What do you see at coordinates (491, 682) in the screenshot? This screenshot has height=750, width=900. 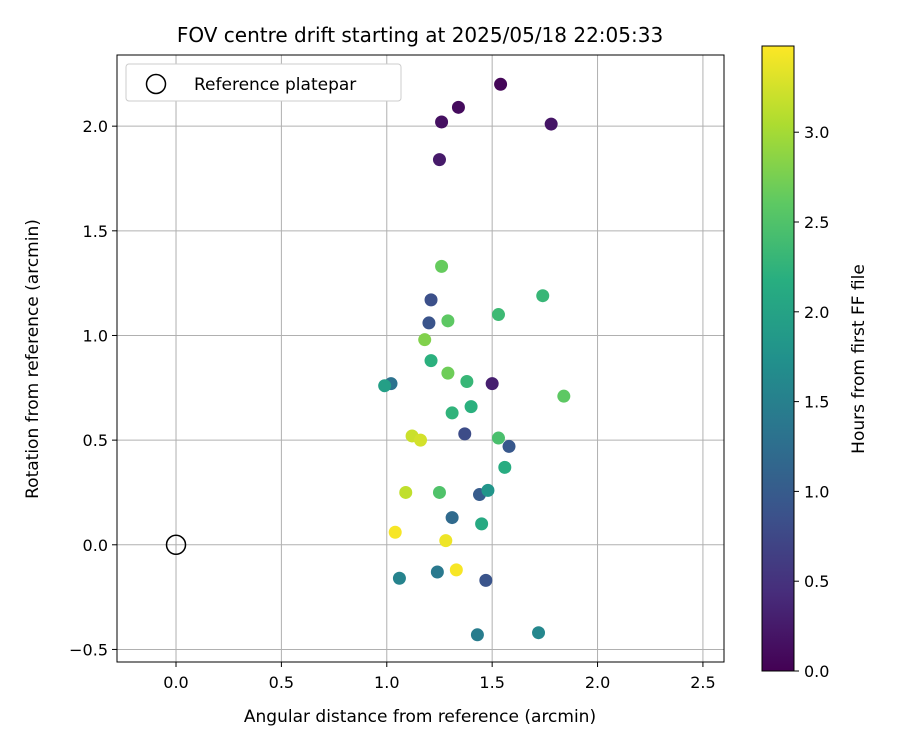 I see `x-tick-label: 1.5` at bounding box center [491, 682].